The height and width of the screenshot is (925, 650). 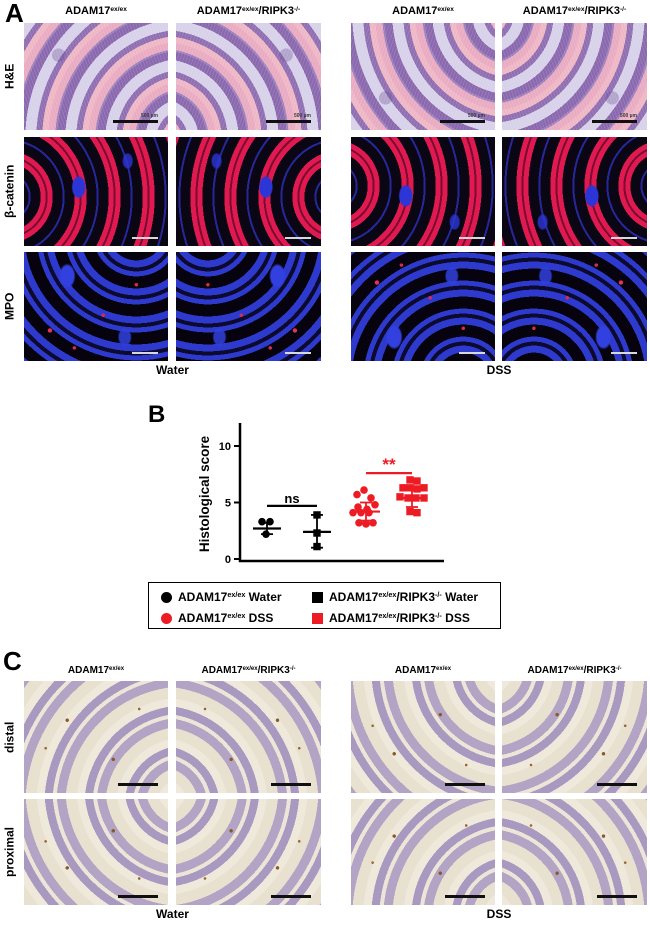 What do you see at coordinates (574, 670) in the screenshot?
I see `panel-c-column-header-adam17-ripk3-dss: ADAM17ex/ex/RIPK3-/-` at bounding box center [574, 670].